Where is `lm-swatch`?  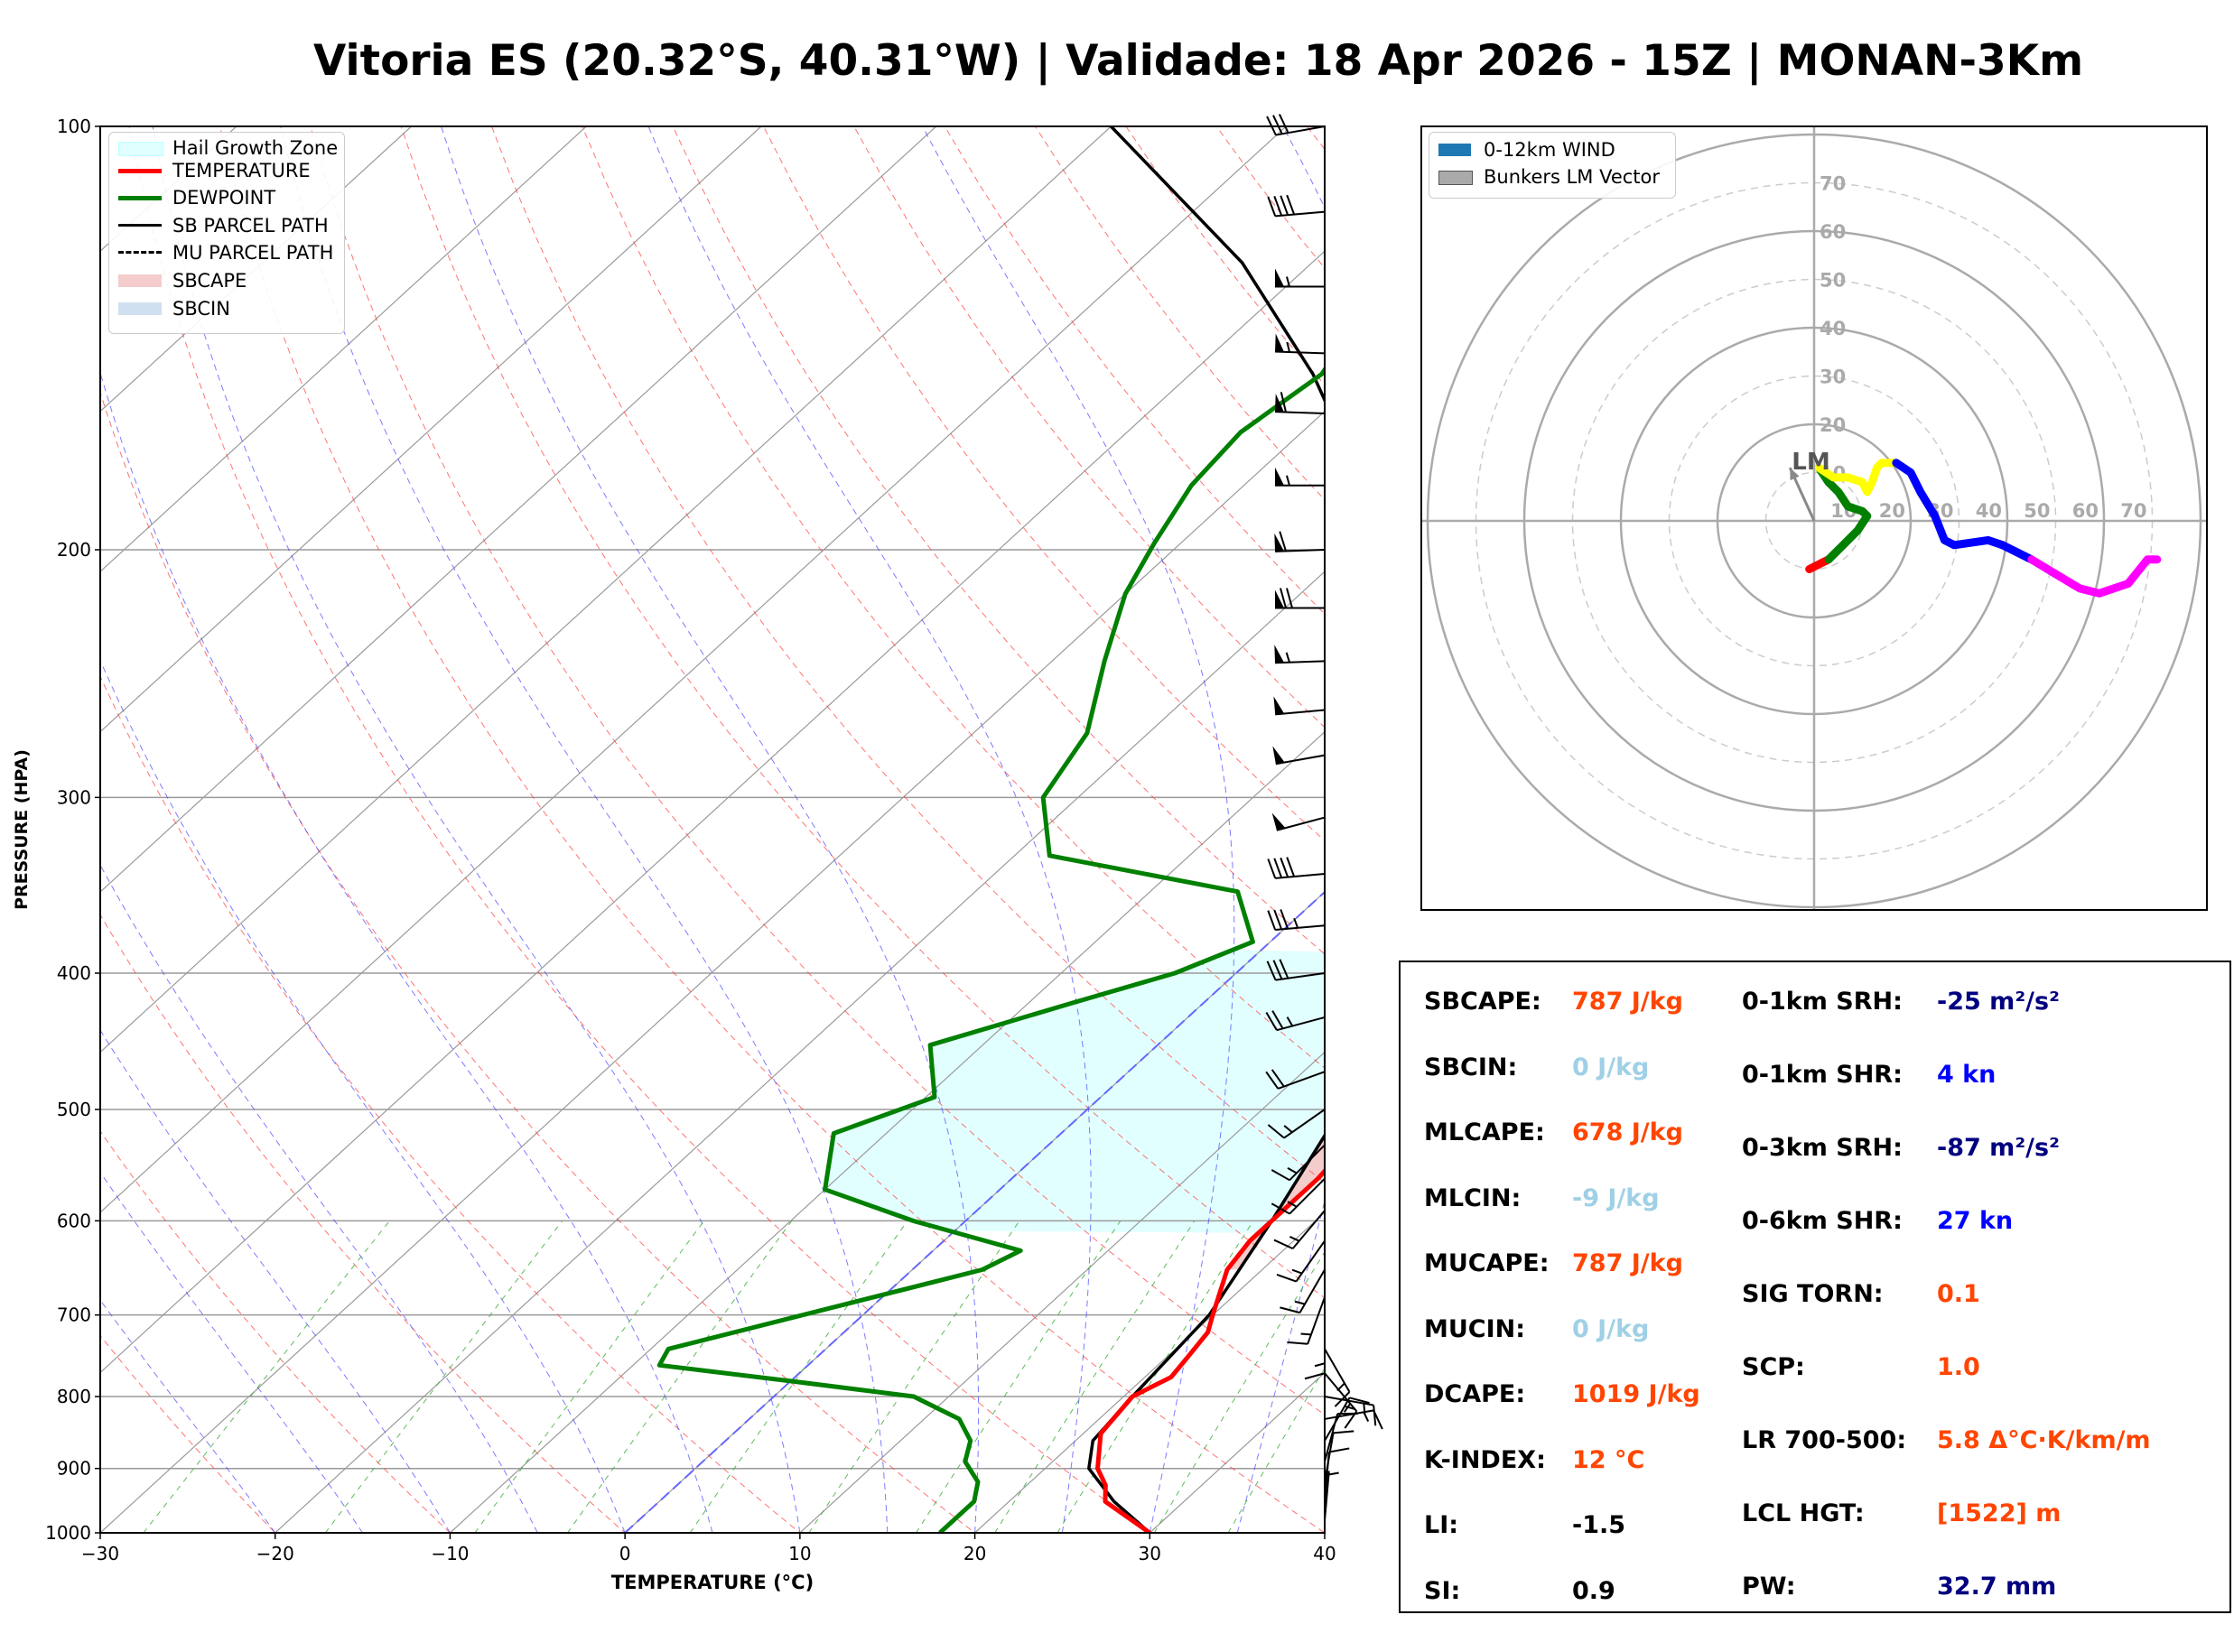
lm-swatch is located at coordinates (1455, 178).